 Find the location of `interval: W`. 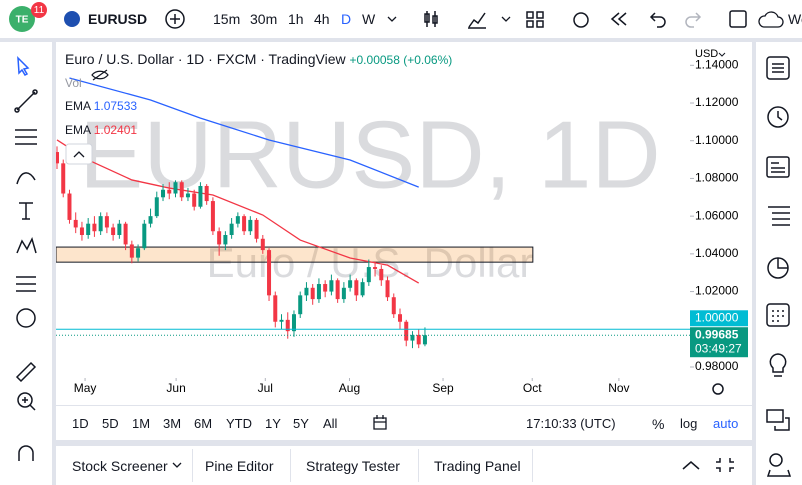

interval: W is located at coordinates (369, 19).